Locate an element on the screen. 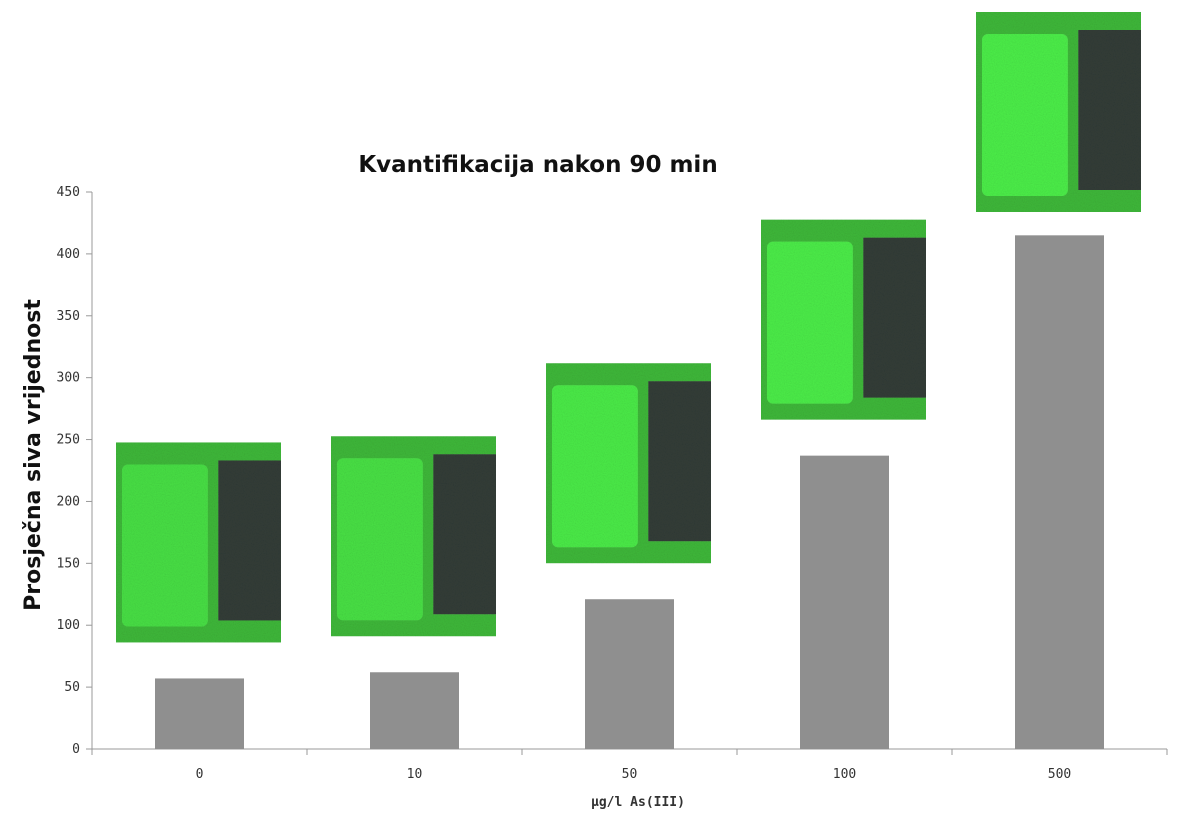 The height and width of the screenshot is (816, 1177). y-tick-label: 350 is located at coordinates (68, 316).